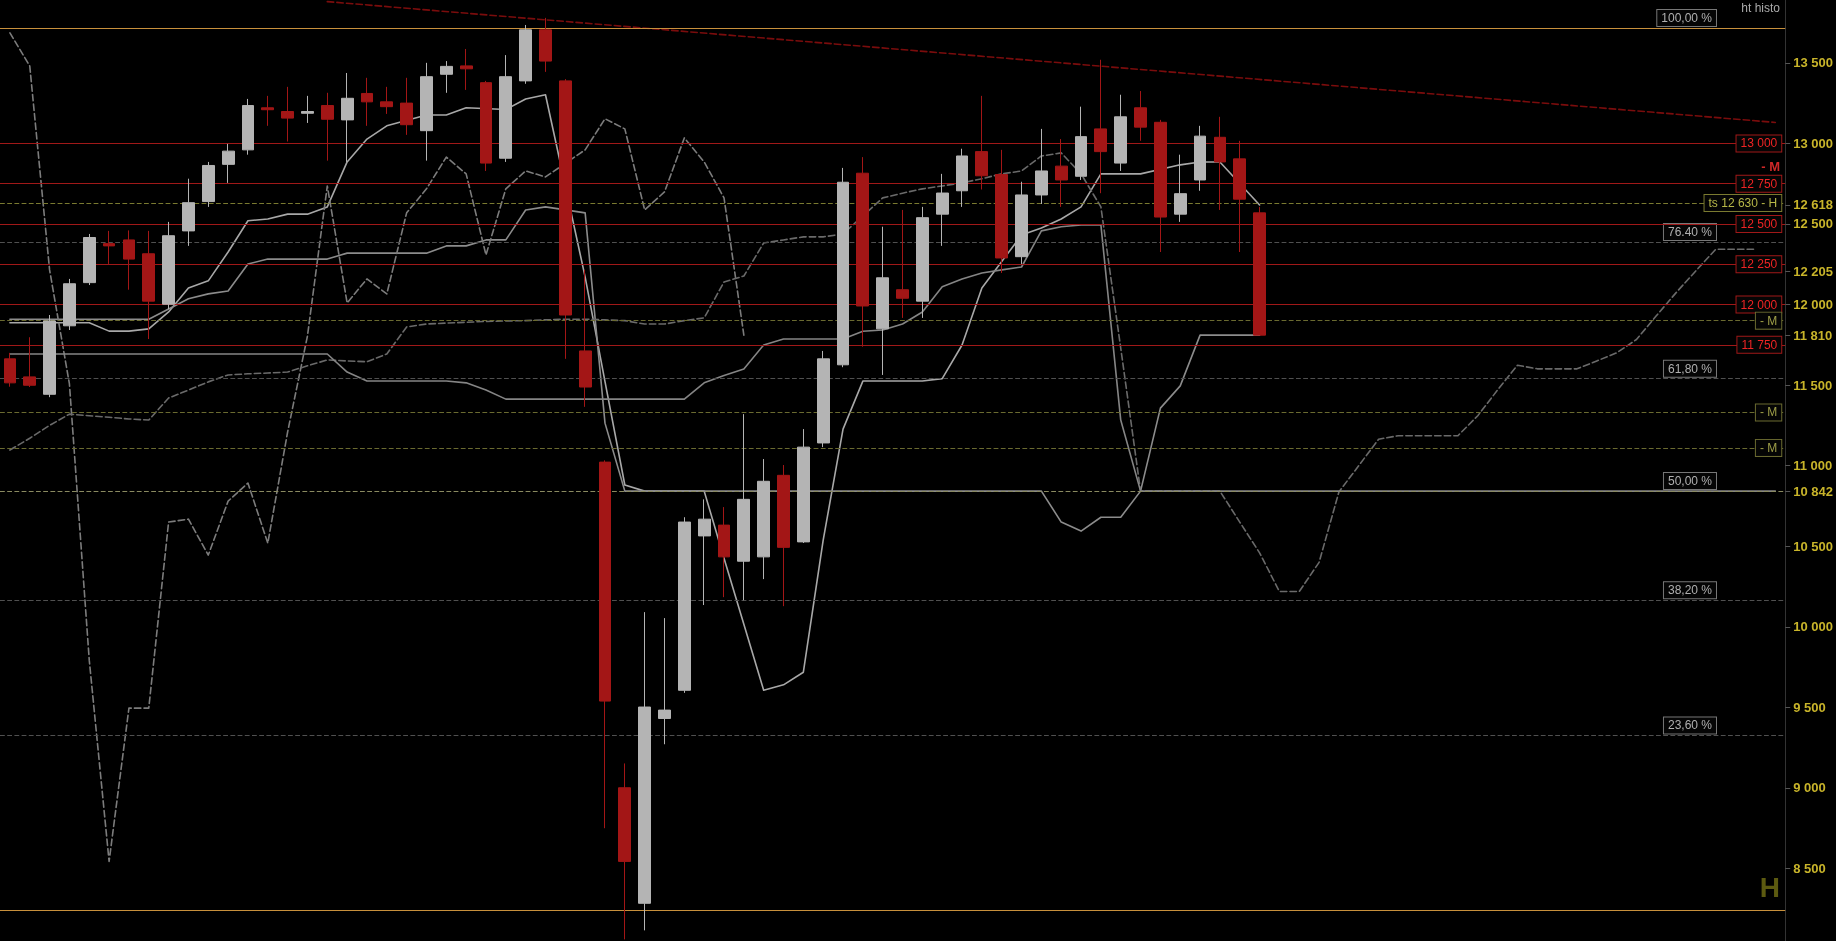 This screenshot has width=1836, height=941. I want to click on ref-line-label: 12 000, so click(1759, 304).